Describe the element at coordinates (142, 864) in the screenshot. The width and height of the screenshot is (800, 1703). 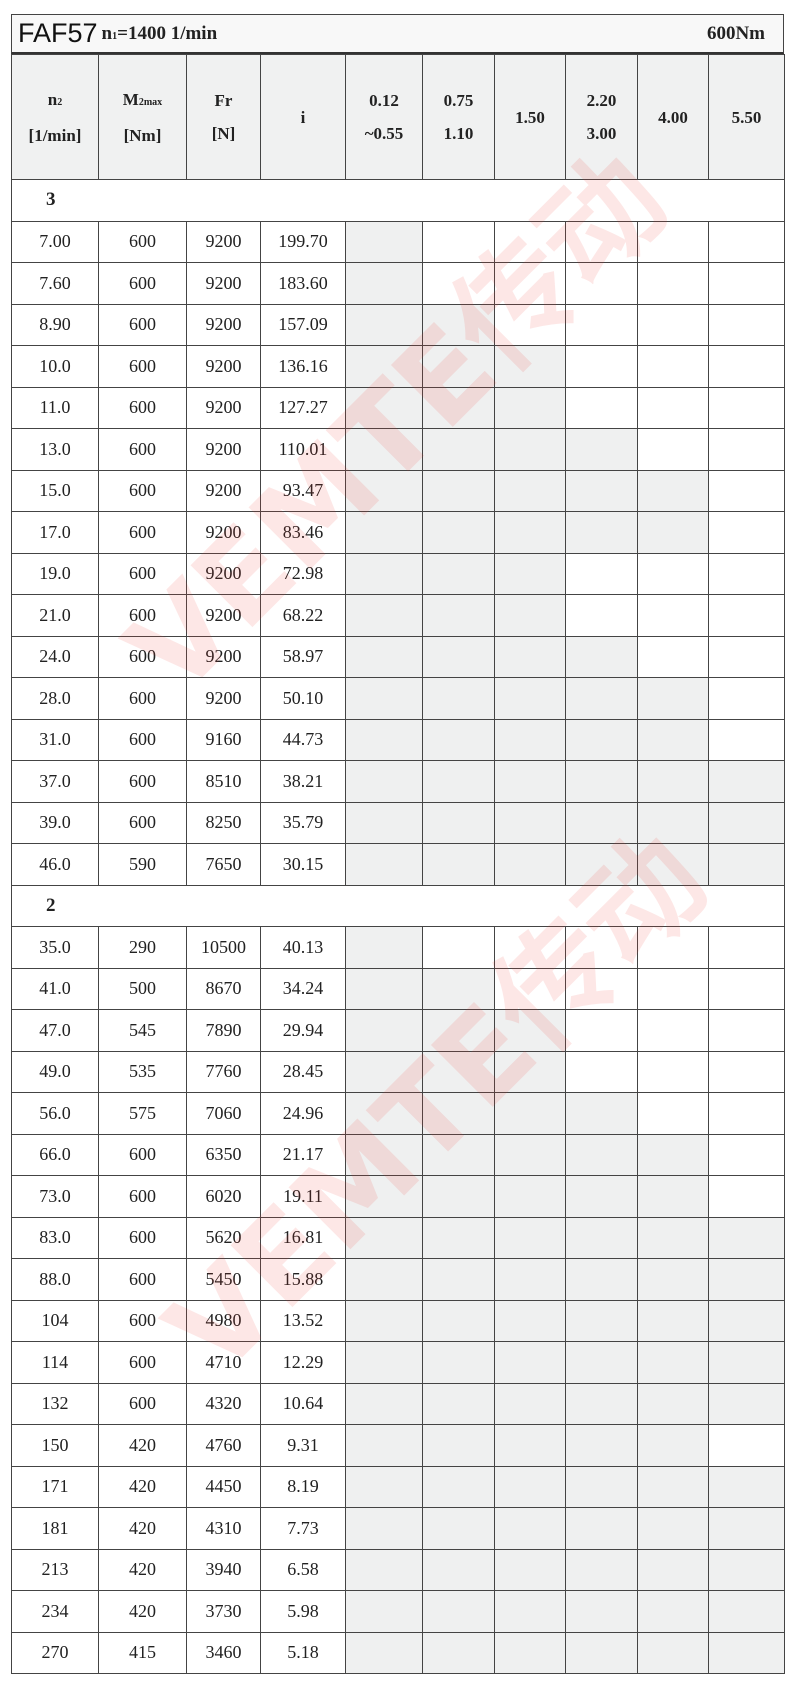
I see `m2max-cell: 590` at that location.